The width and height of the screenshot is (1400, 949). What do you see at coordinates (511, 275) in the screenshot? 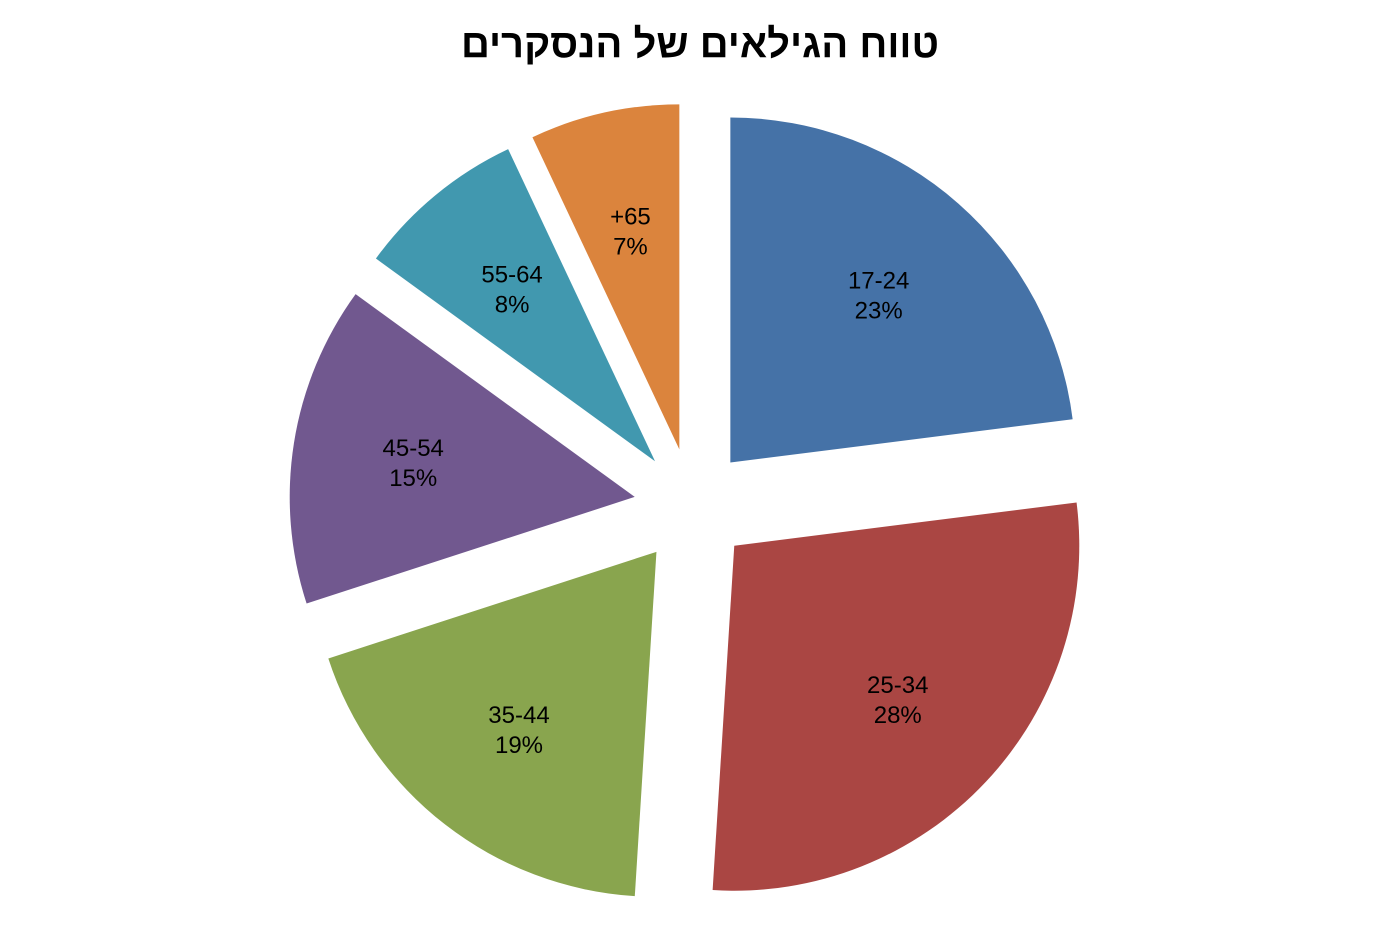
I see `slice-category-label: 55-64` at bounding box center [511, 275].